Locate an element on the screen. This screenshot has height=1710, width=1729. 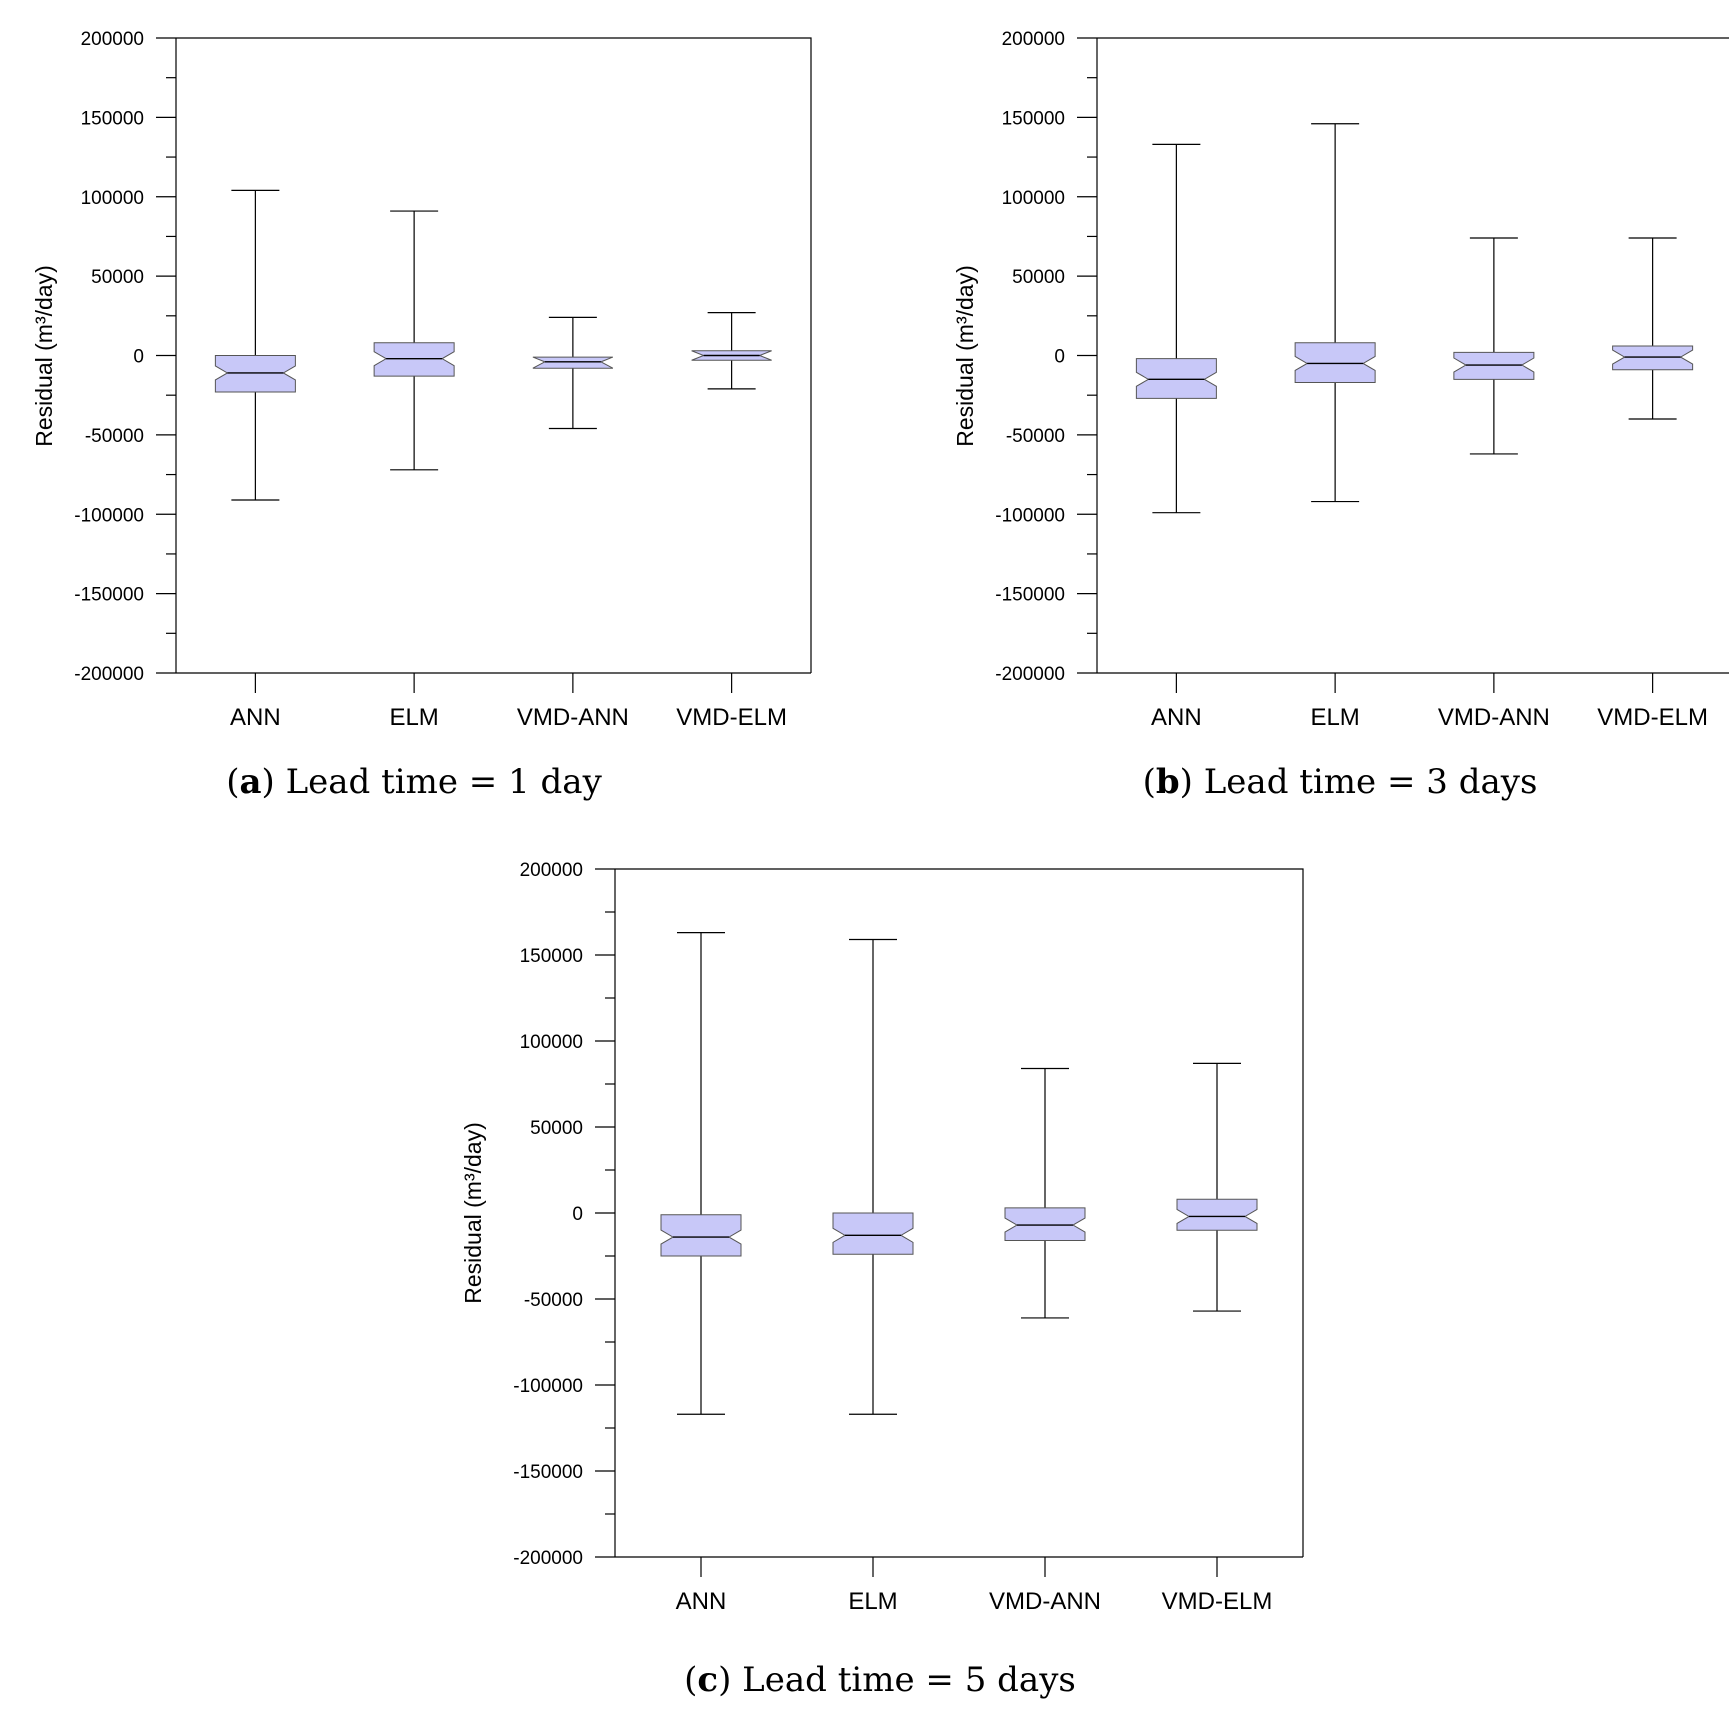
panel-c-y-tick-label: -150000 is located at coordinates (548, 1472).